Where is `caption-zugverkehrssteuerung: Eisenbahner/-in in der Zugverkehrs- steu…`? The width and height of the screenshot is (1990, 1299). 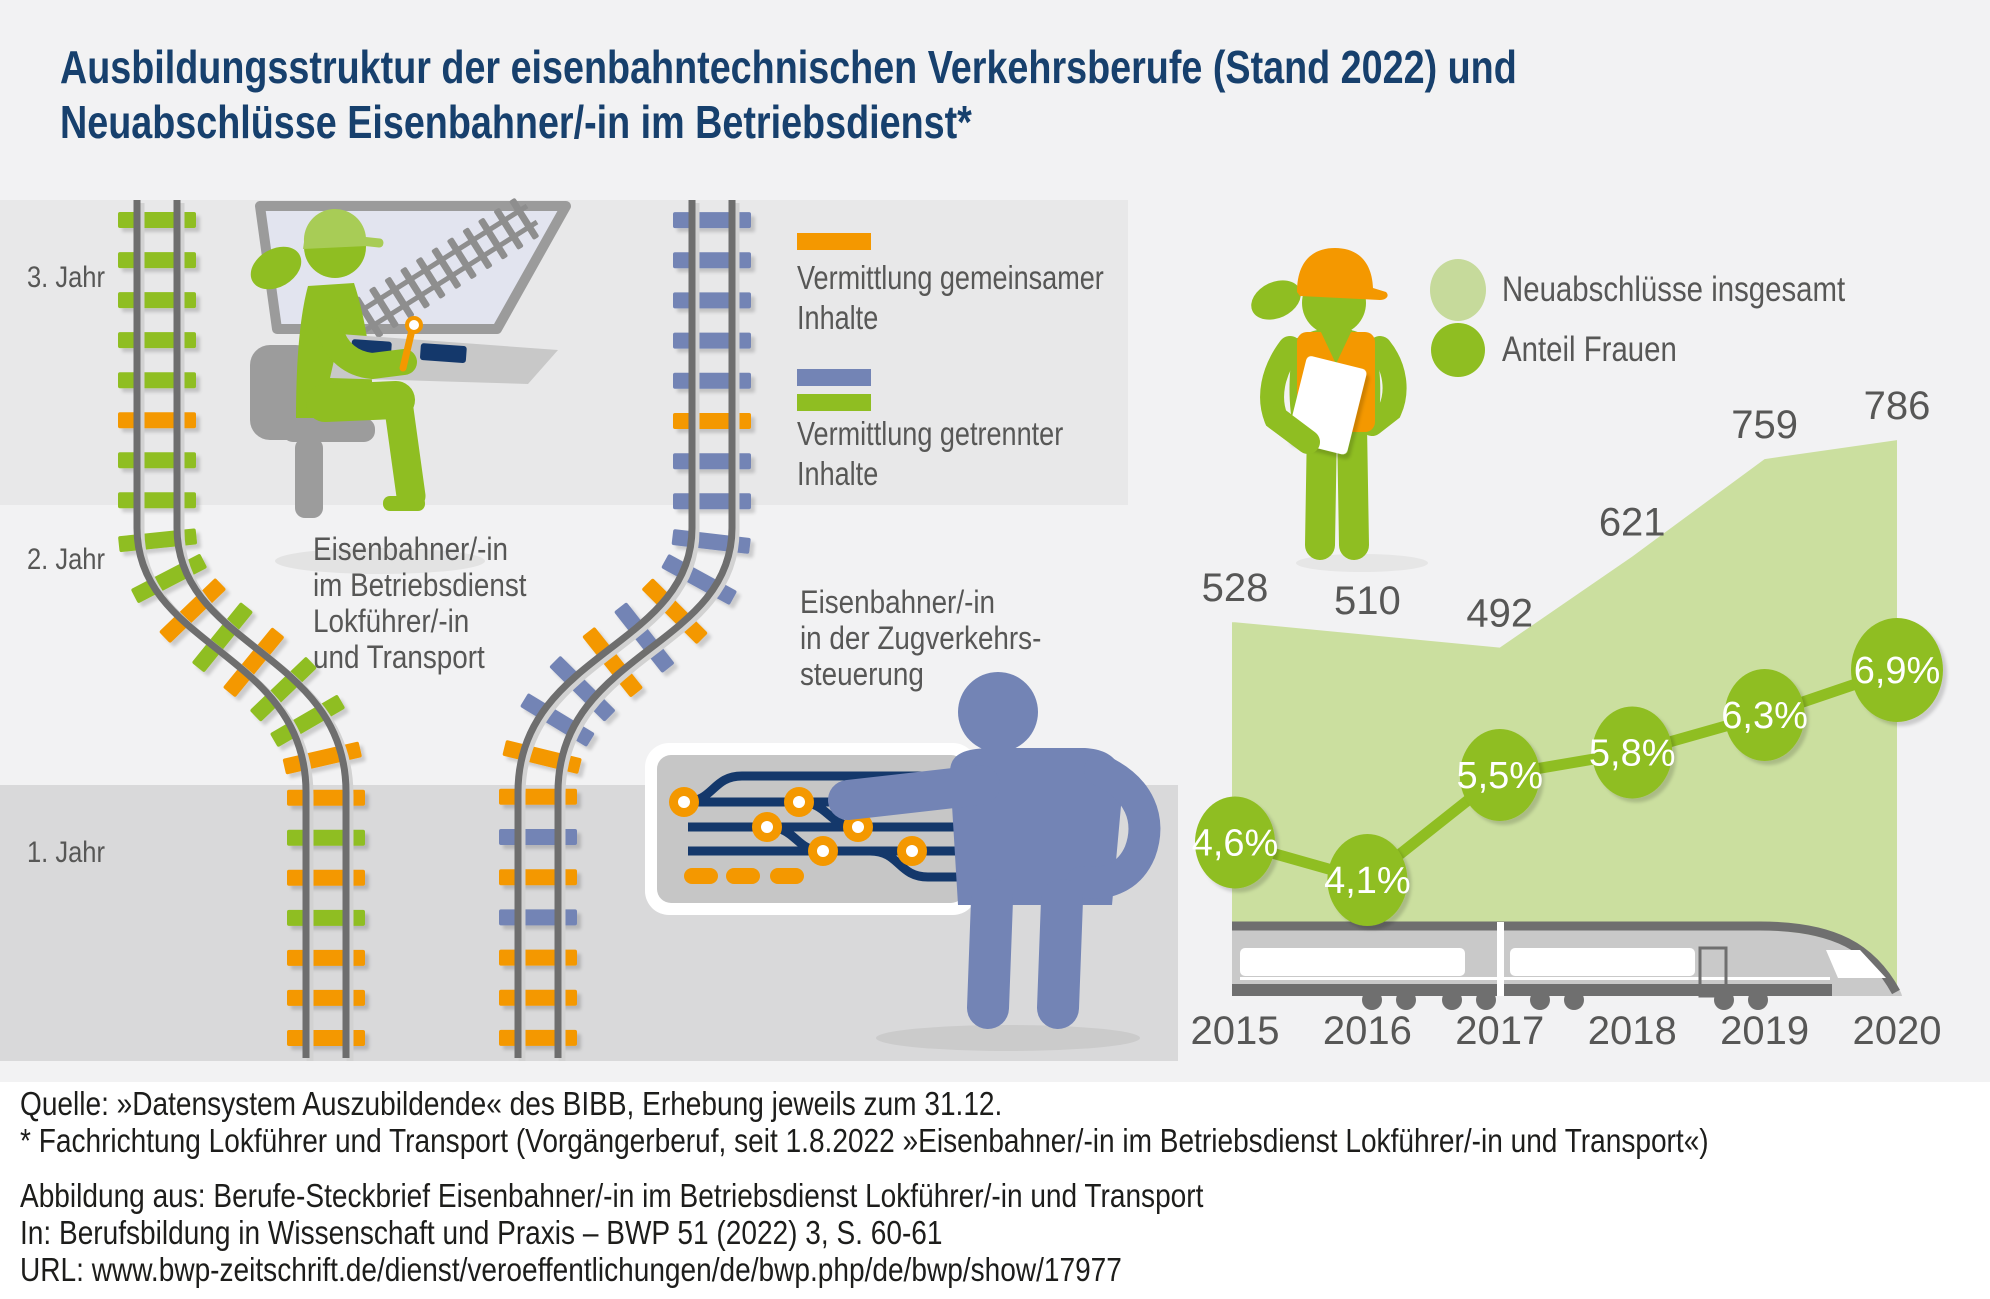
caption-zugverkehrssteuerung: Eisenbahner/-in in der Zugverkehrs- steu… is located at coordinates (920, 638).